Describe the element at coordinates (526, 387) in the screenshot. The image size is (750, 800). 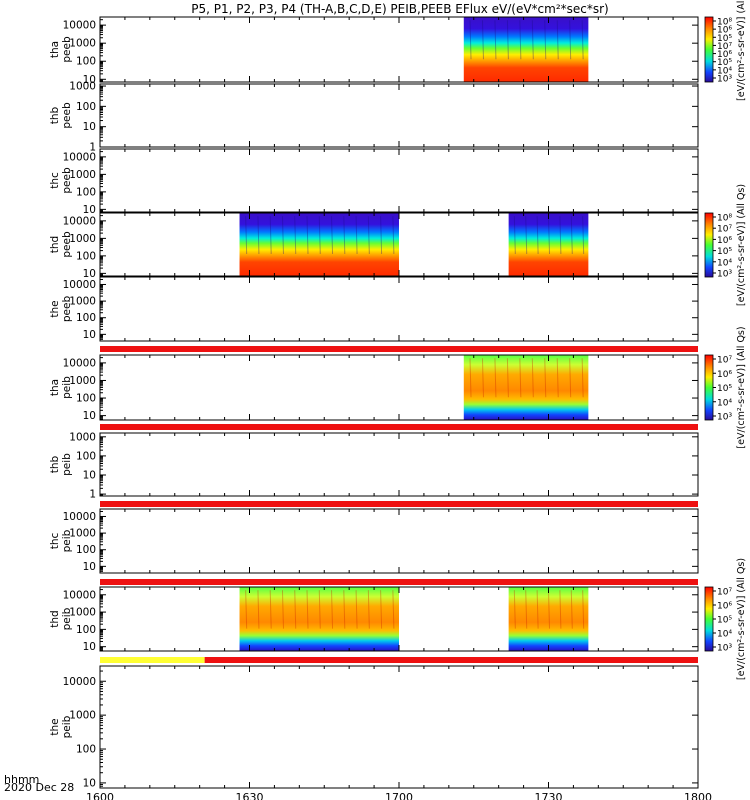
I see `tha-peib-data-block` at that location.